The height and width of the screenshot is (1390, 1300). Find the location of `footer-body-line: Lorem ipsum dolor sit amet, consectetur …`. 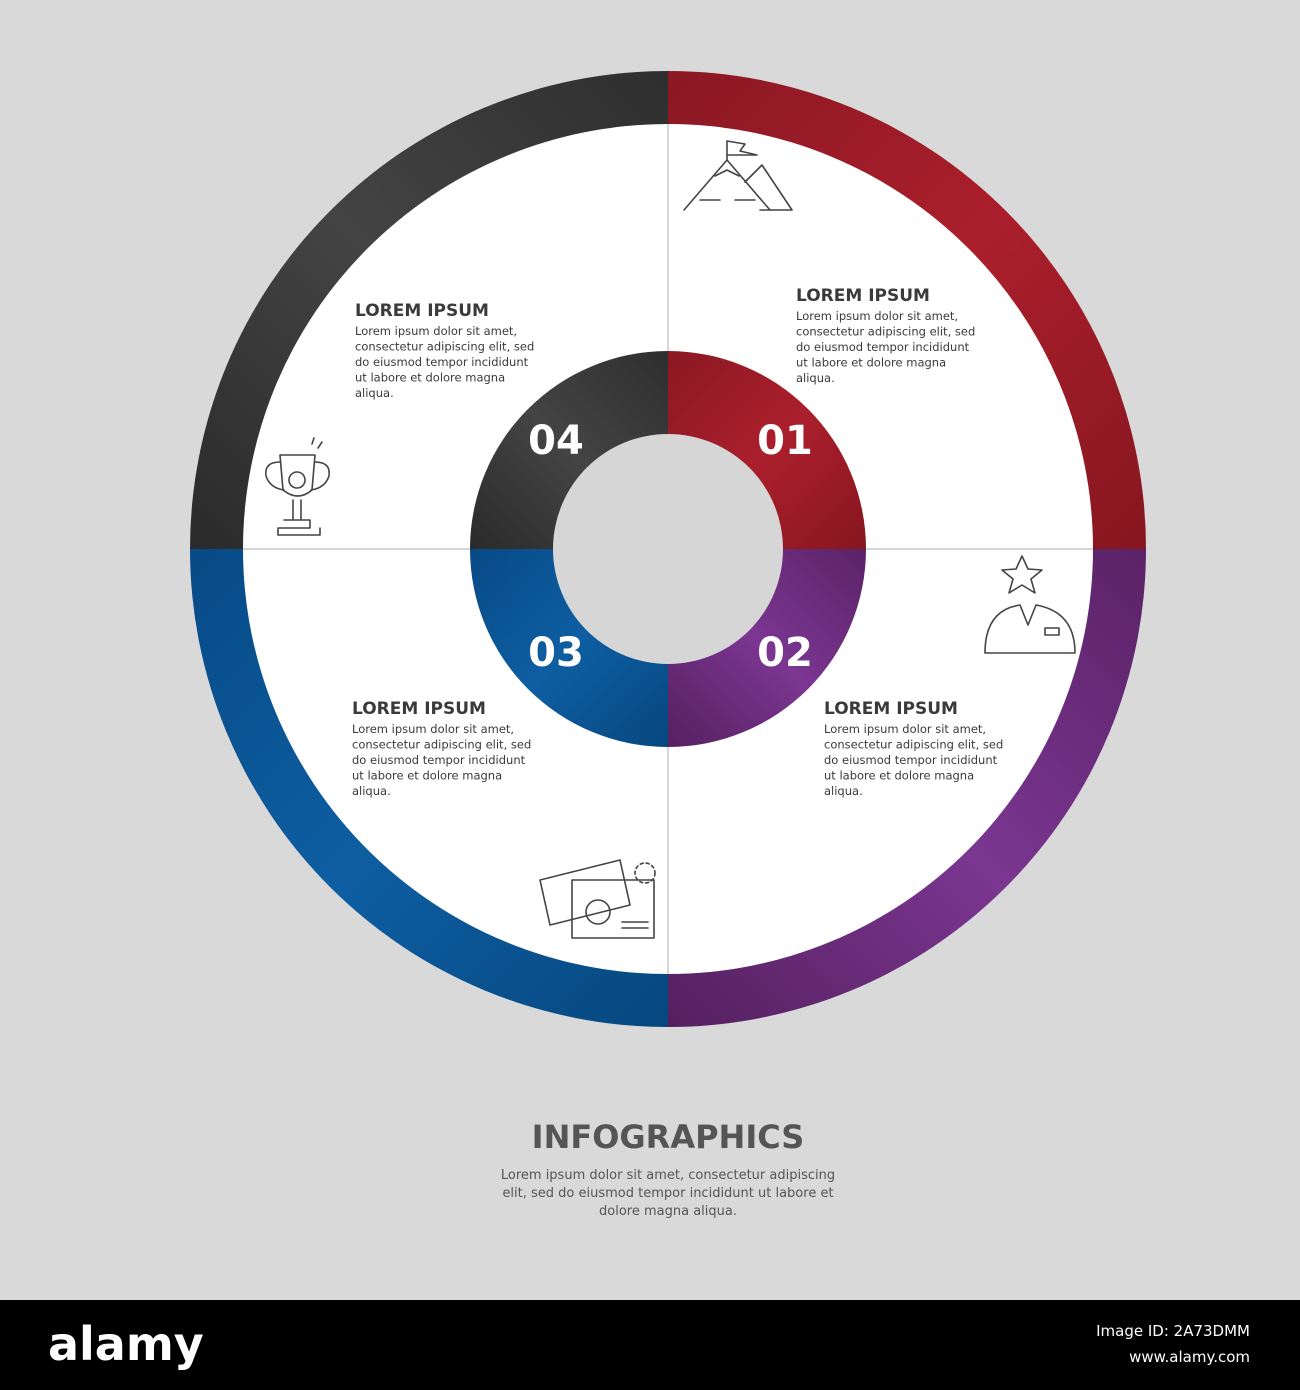

footer-body-line: Lorem ipsum dolor sit amet, consectetur … is located at coordinates (668, 1175).